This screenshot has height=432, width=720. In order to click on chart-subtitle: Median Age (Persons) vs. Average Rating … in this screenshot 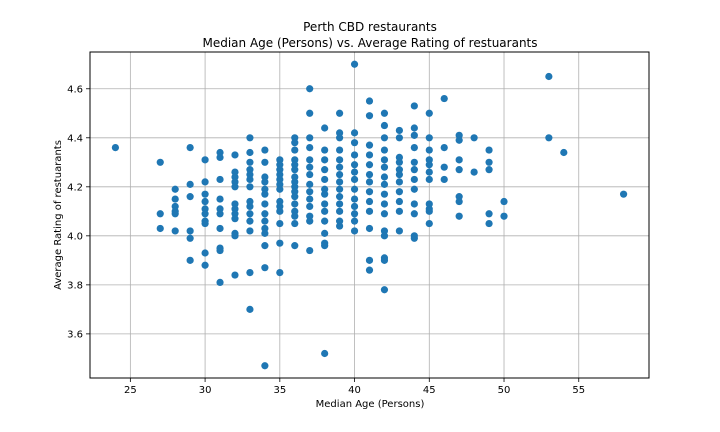, I will do `click(369, 43)`.